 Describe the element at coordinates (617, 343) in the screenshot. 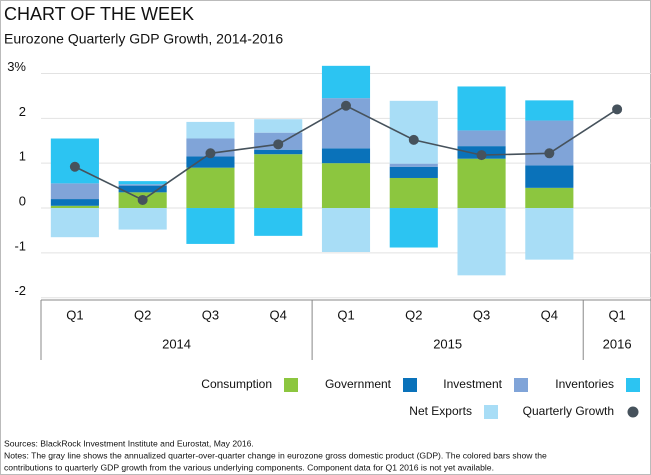

I see `year-label: 2016` at that location.